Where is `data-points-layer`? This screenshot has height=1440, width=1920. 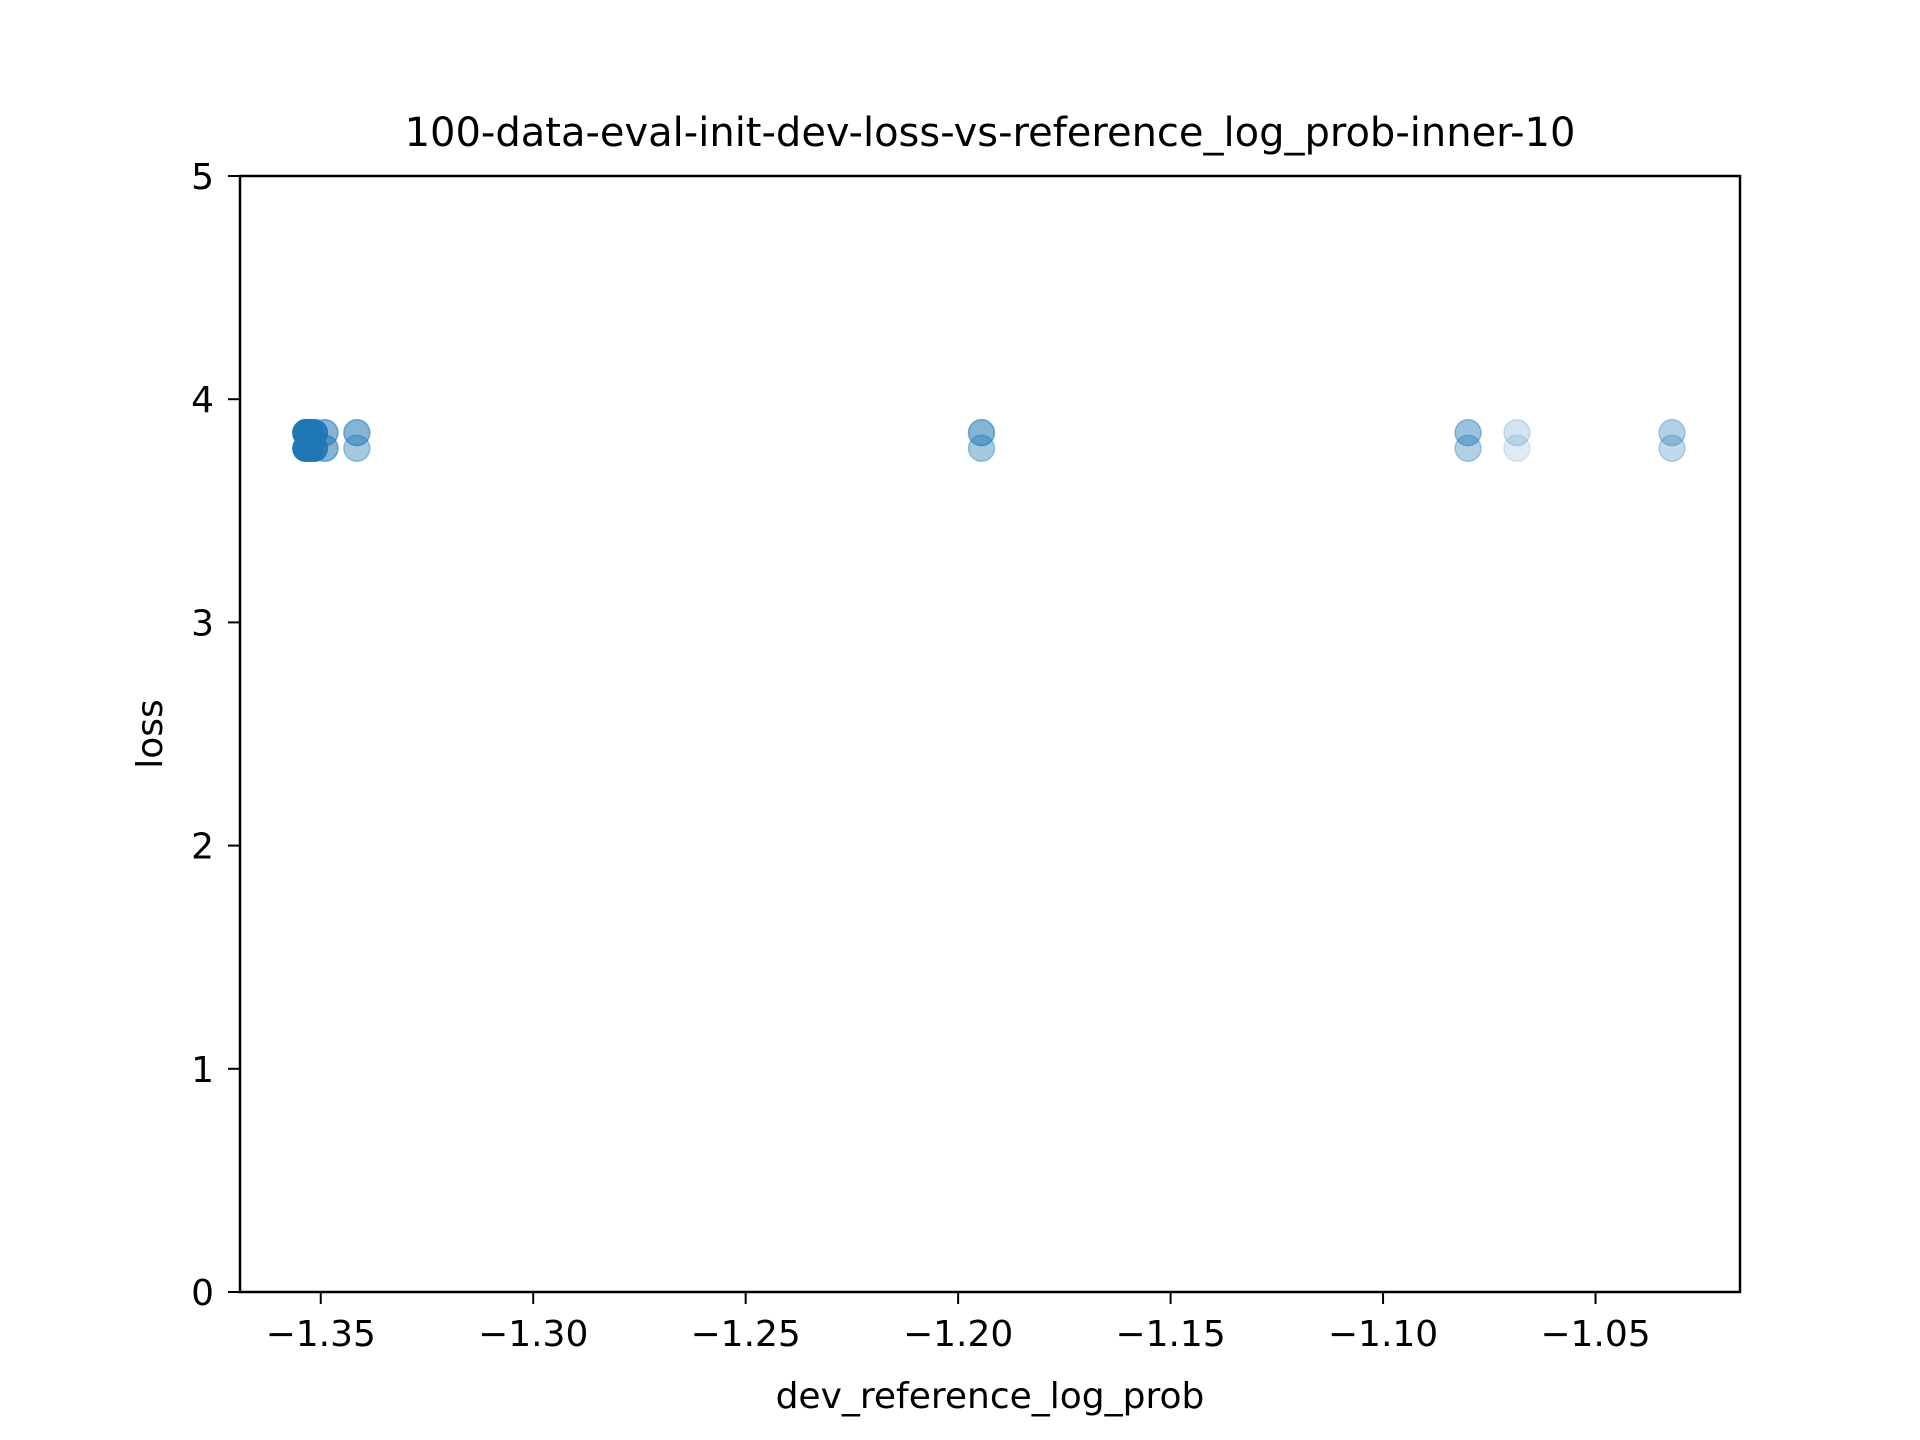
data-points-layer is located at coordinates (989, 440).